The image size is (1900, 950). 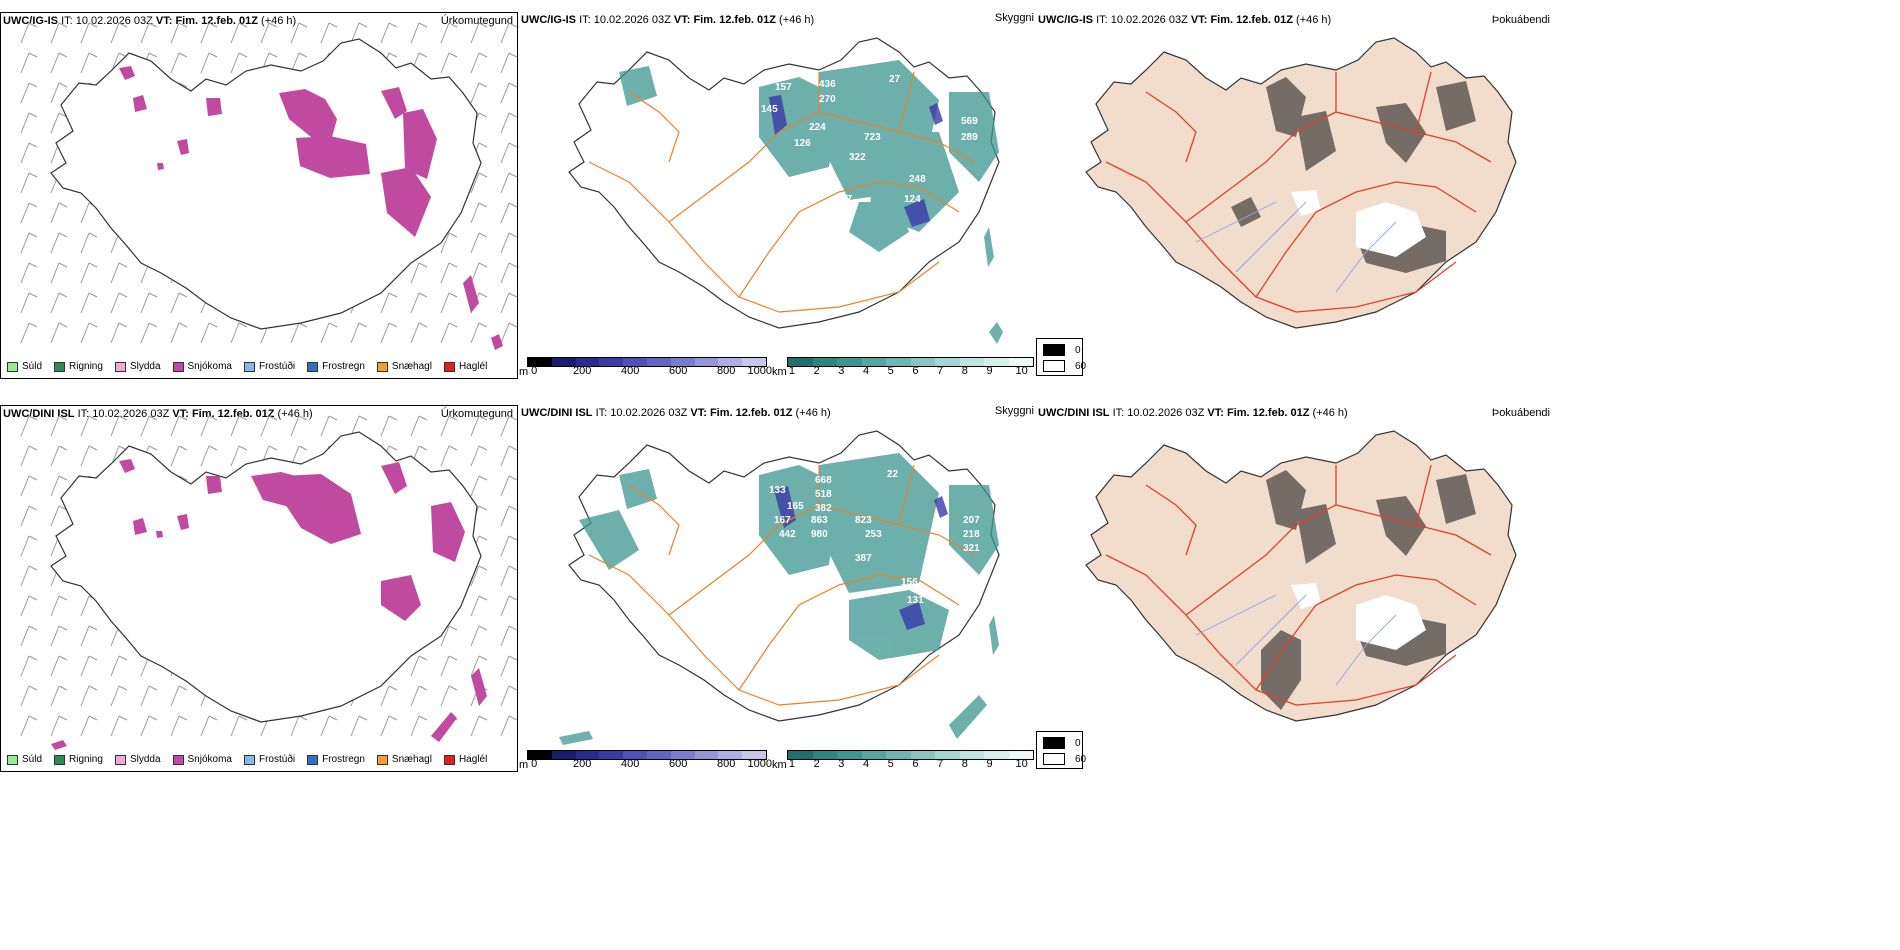 I want to click on swatch-snow, so click(x=178, y=759).